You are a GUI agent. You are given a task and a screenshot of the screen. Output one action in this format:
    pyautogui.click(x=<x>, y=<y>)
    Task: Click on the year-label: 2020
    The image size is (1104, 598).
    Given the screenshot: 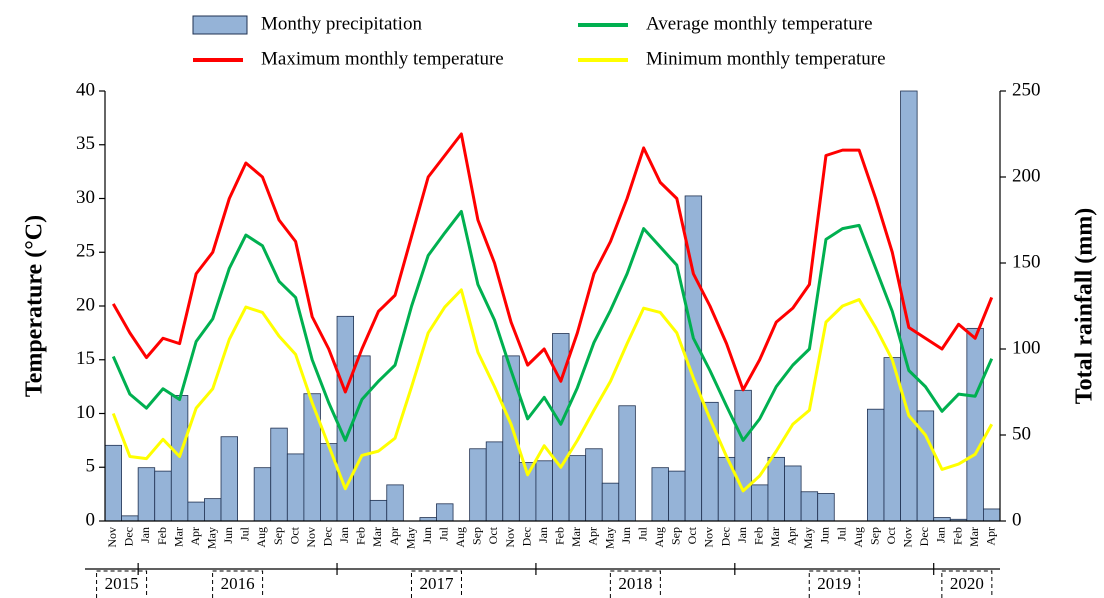 What is the action you would take?
    pyautogui.click(x=967, y=583)
    